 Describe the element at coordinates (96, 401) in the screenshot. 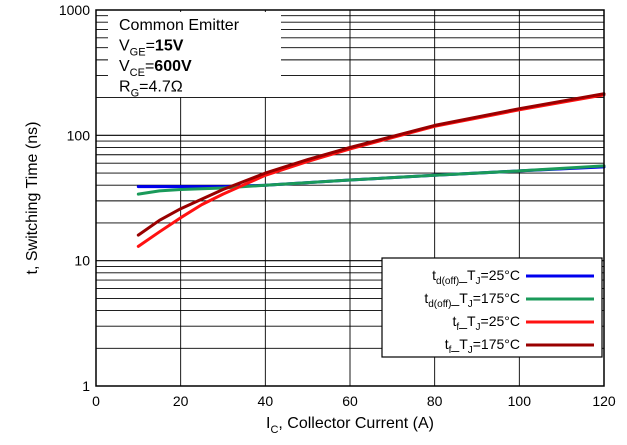

I see `x-tick-label: 0` at that location.